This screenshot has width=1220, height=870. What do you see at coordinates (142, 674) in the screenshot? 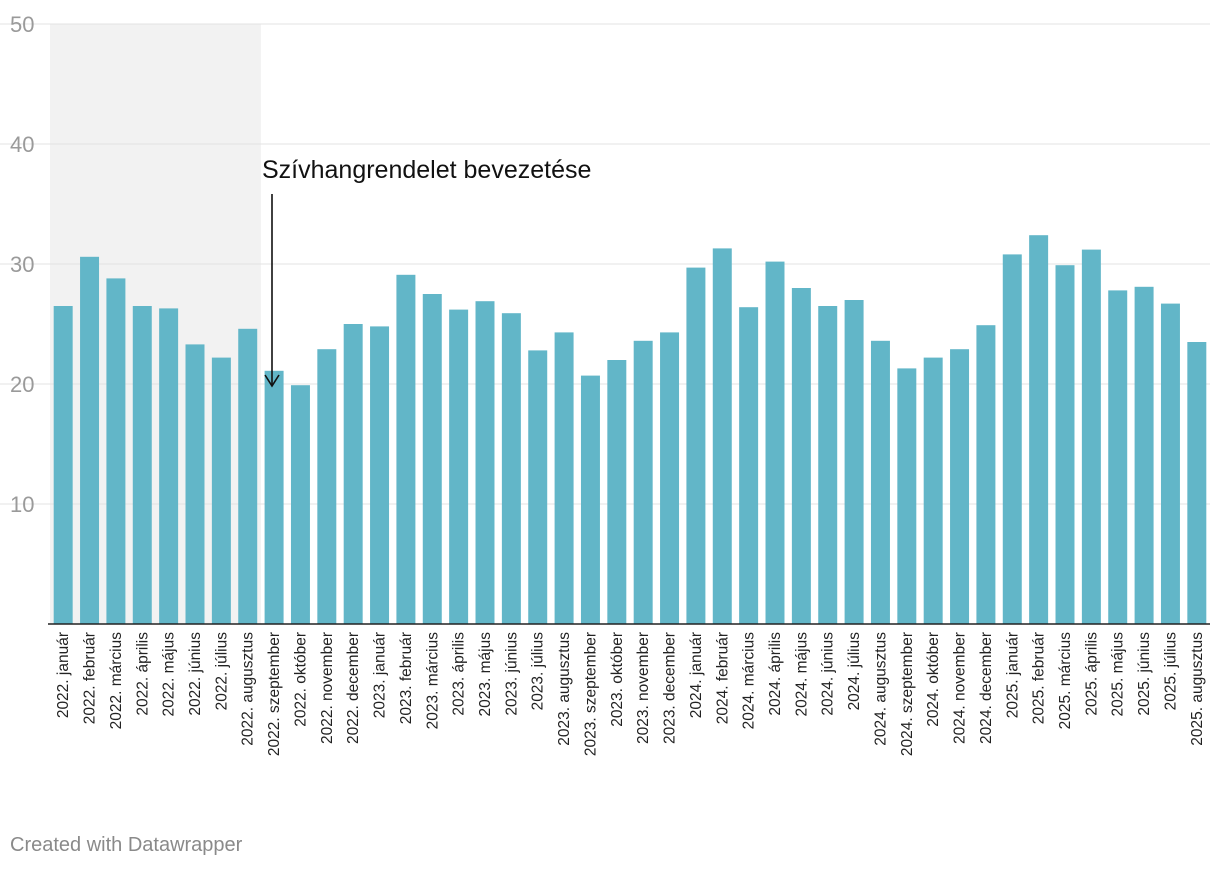
I see `x-tick-label: 2022. április` at bounding box center [142, 674].